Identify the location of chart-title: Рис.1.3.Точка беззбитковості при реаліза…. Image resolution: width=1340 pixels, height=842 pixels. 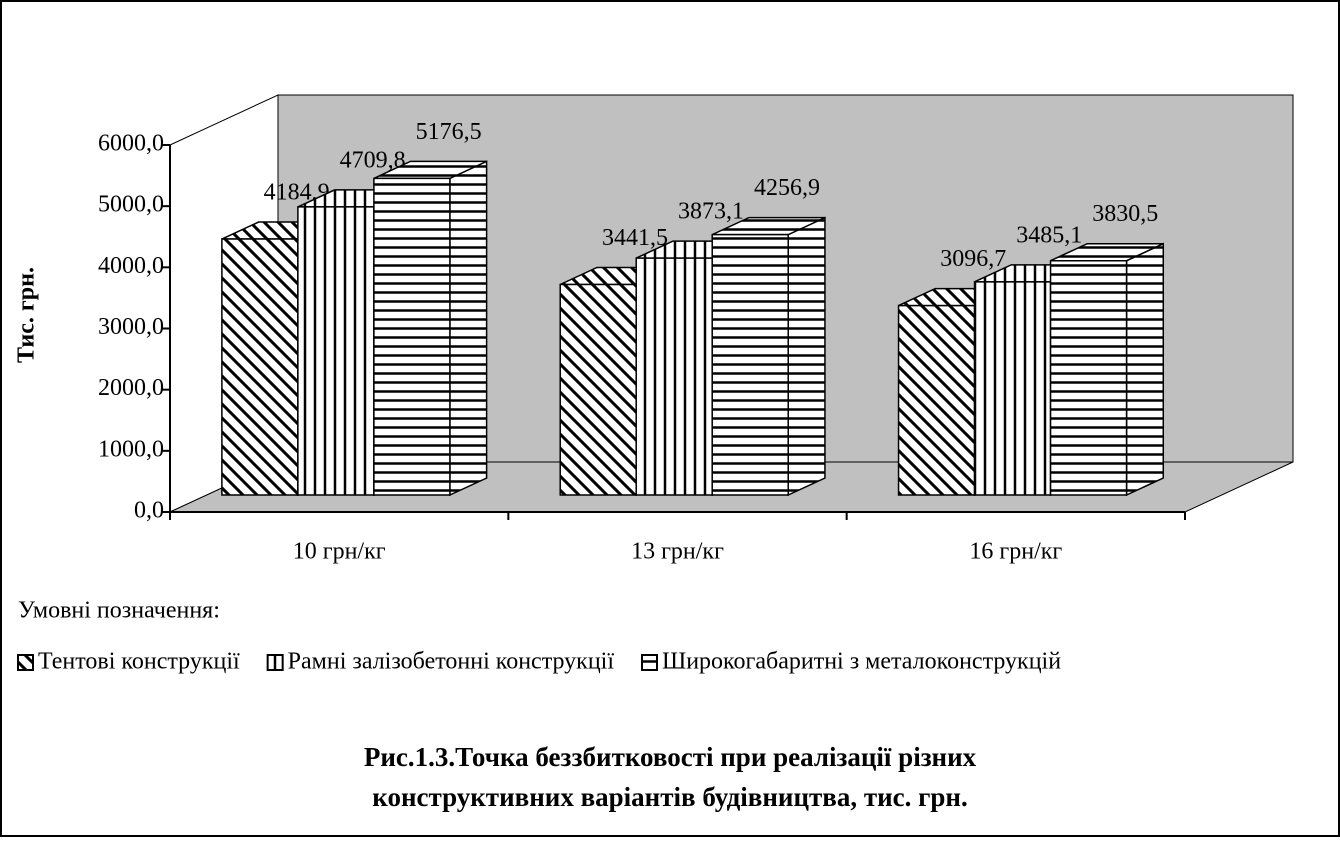
(670, 757).